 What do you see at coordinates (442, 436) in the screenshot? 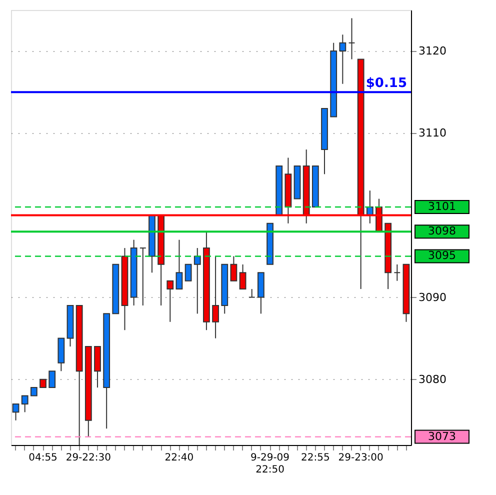
I see `ref-line-label: 3073` at bounding box center [442, 436].